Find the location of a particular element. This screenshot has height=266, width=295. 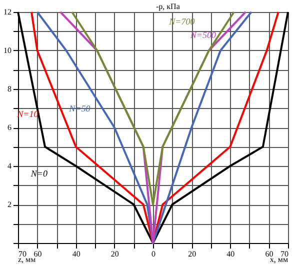

y-axis-title: -p, кПа is located at coordinates (168, 6).